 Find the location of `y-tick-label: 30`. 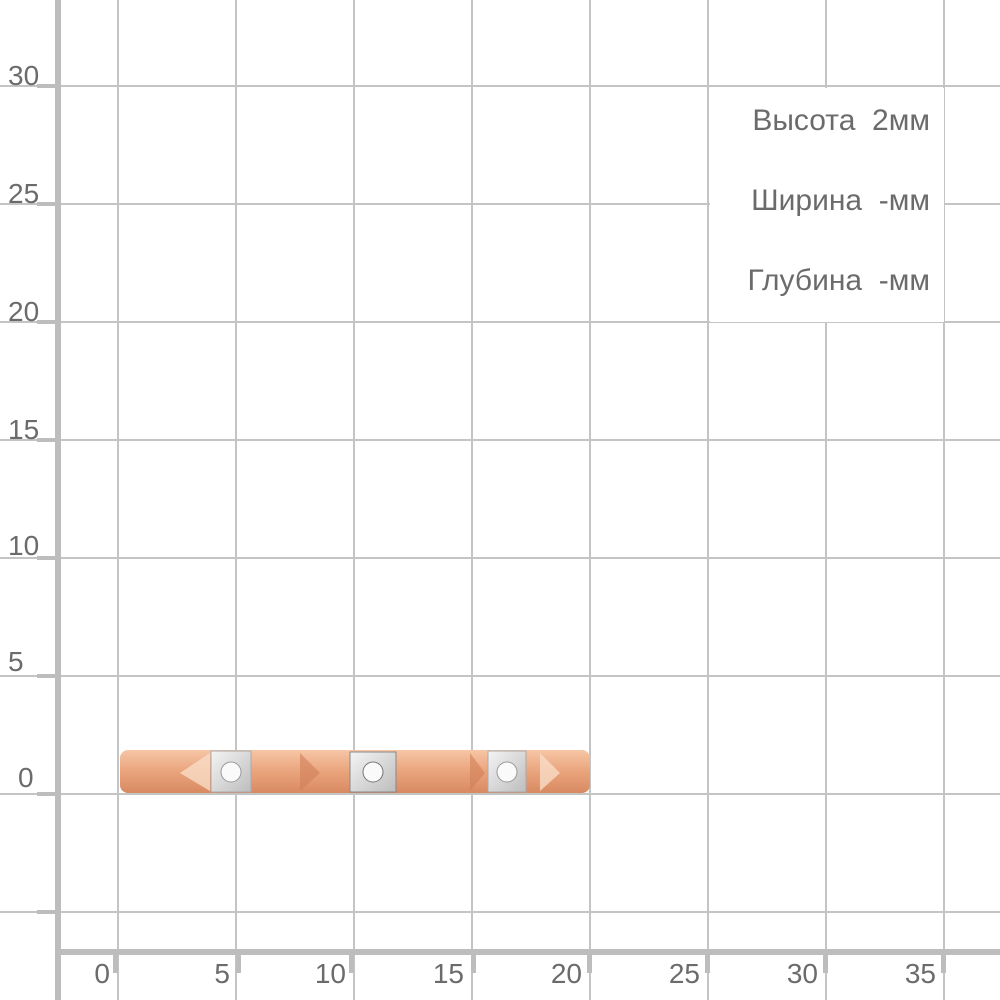

y-tick-label: 30 is located at coordinates (24, 75).